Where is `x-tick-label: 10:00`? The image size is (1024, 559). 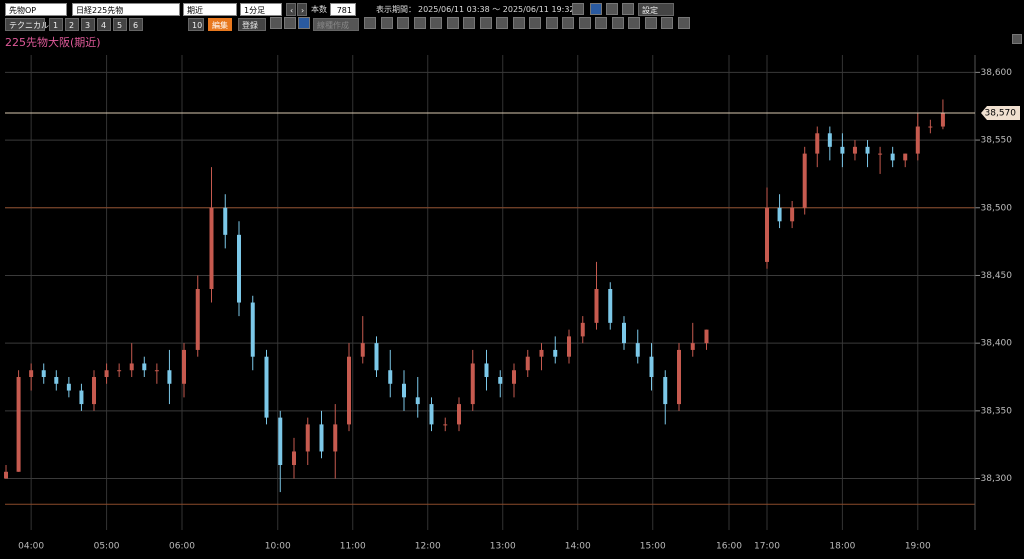
x-tick-label: 10:00 is located at coordinates (278, 547).